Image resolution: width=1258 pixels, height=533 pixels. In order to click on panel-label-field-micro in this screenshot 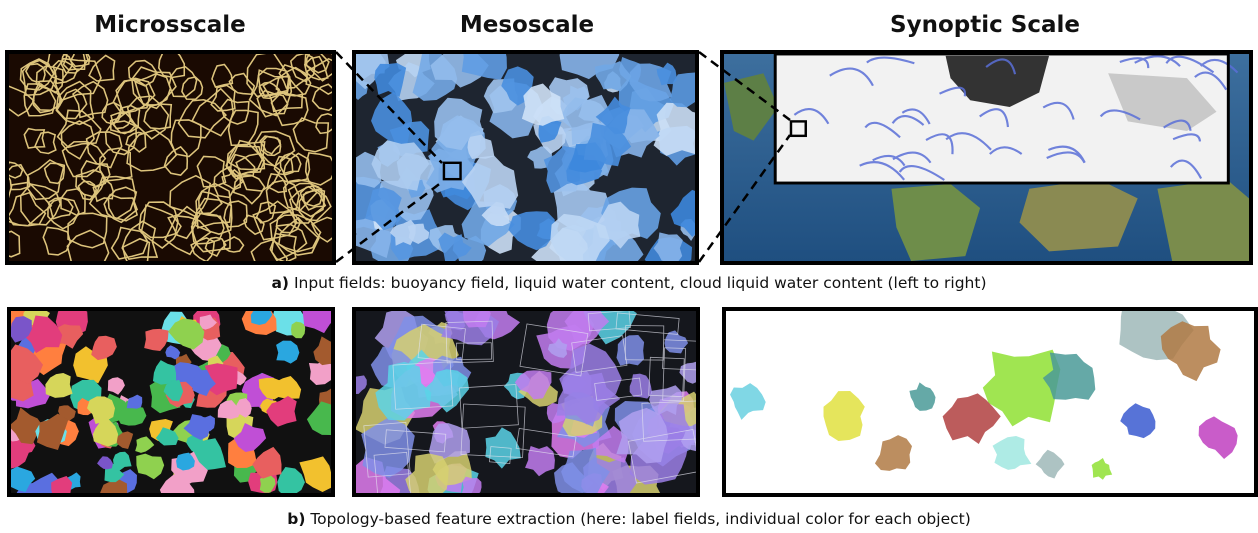, I will do `click(171, 402)`.